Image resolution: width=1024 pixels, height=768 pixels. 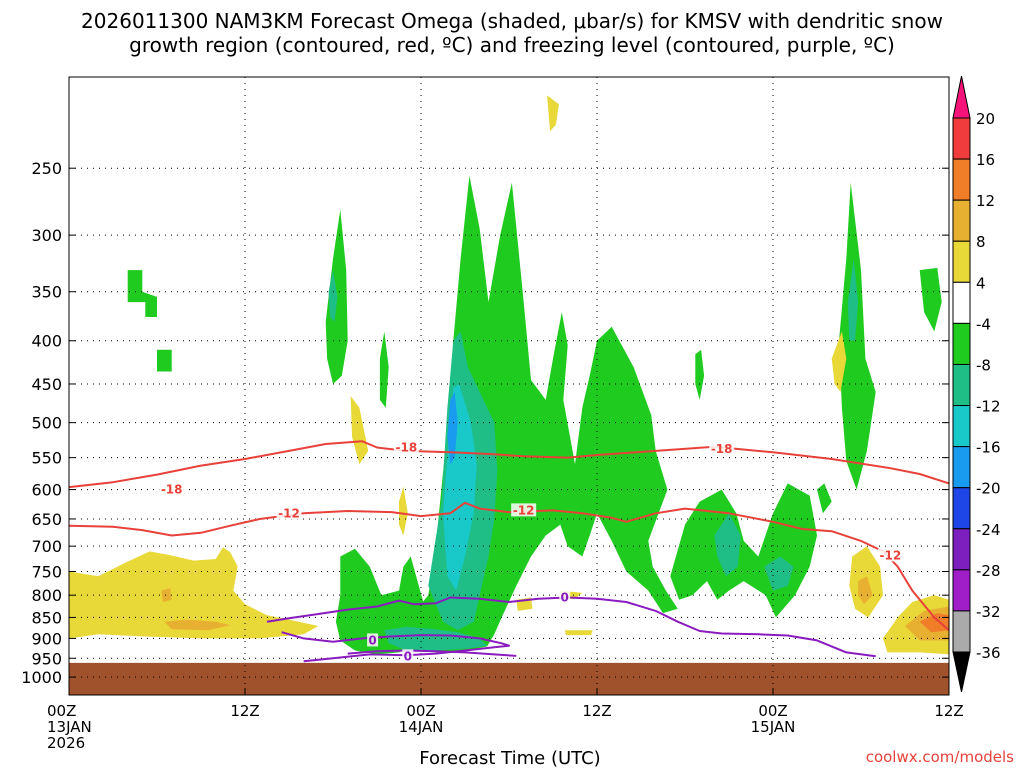 I want to click on ground-layer, so click(x=509, y=678).